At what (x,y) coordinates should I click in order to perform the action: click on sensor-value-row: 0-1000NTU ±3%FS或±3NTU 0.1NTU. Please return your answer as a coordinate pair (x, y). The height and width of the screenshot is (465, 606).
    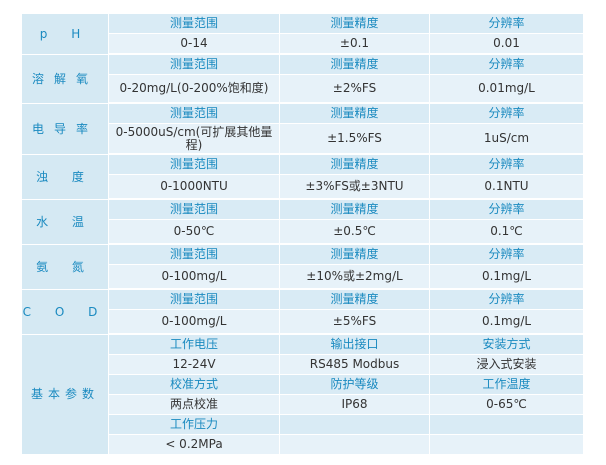
    Looking at the image, I should click on (303, 187).